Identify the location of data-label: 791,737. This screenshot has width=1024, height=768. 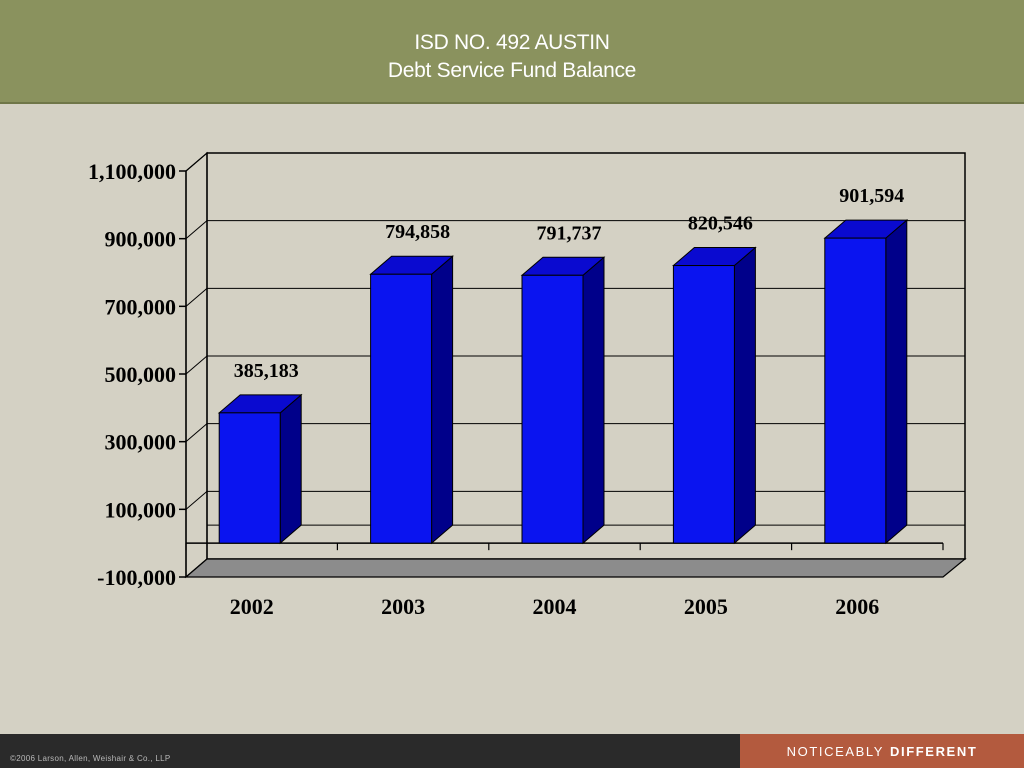
(569, 233).